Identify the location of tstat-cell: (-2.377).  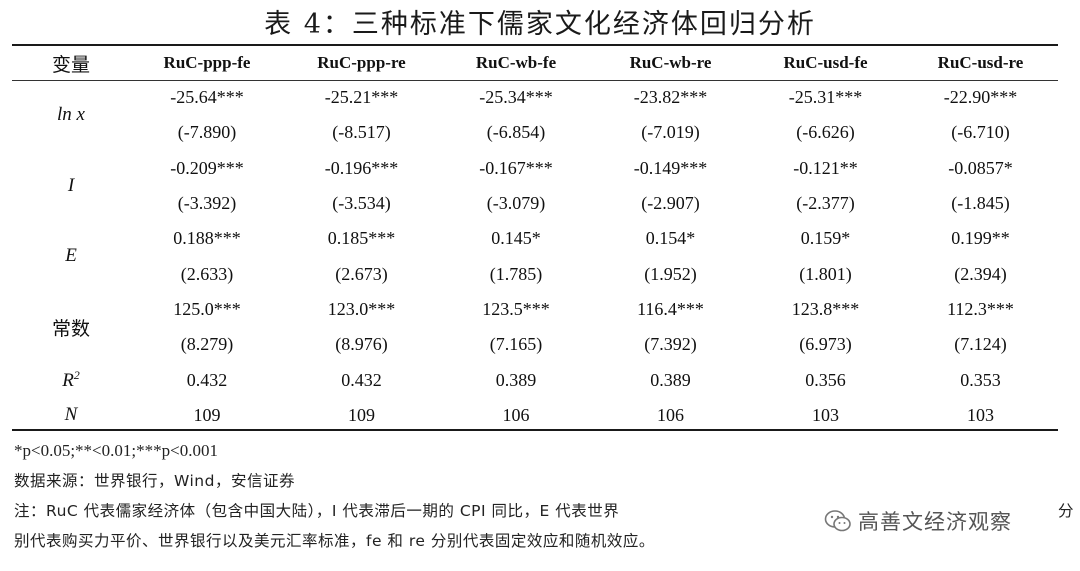
(825, 203).